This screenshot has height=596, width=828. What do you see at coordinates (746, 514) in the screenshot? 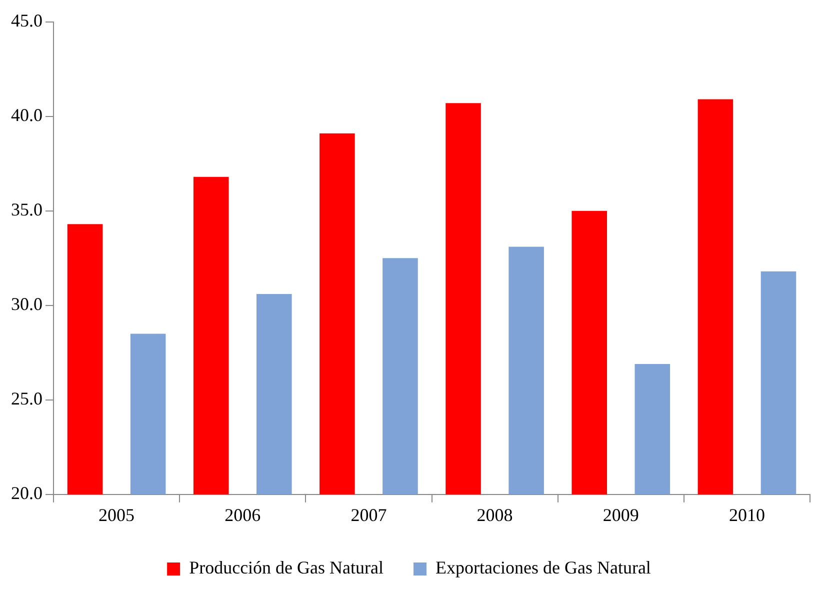
I see `x-tick-label: 2010` at bounding box center [746, 514].